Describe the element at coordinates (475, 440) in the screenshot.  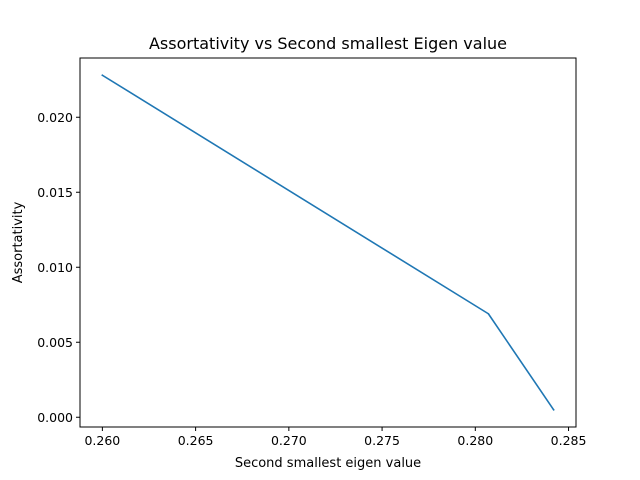
I see `x-tick-label: 0.280` at that location.